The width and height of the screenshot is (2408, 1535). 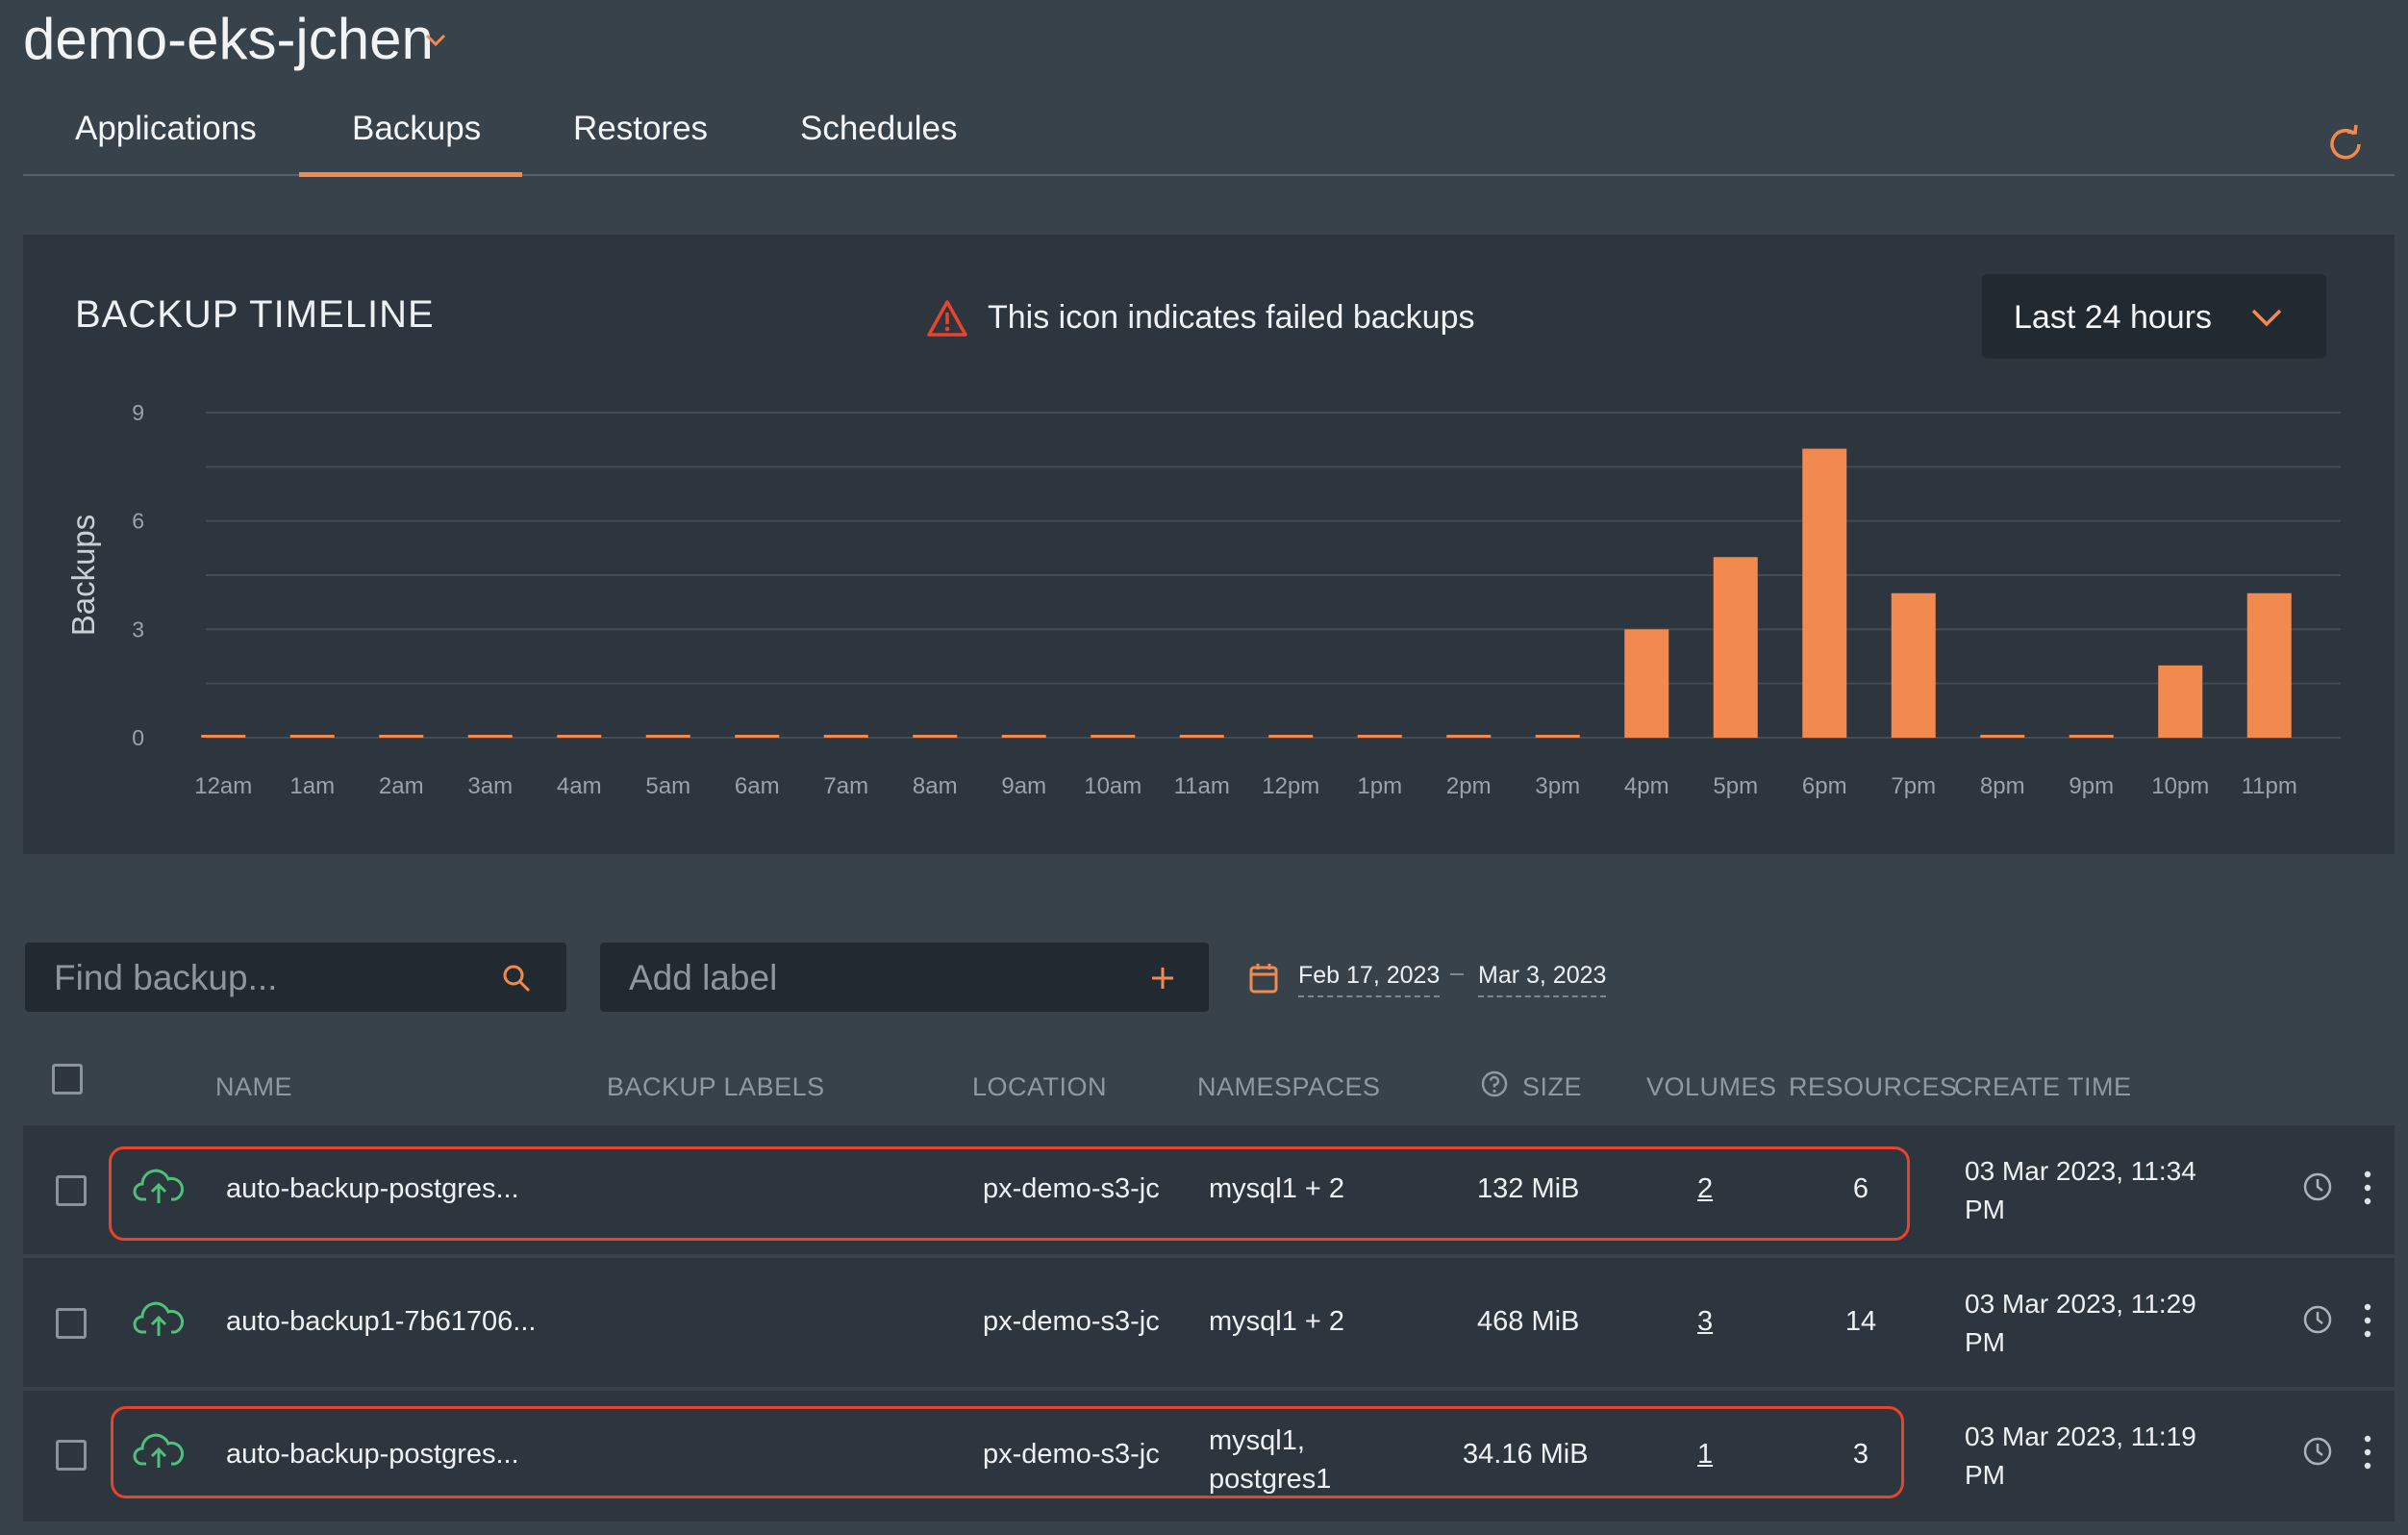 What do you see at coordinates (1542, 979) in the screenshot?
I see `date-to: Mar 3, 2023` at bounding box center [1542, 979].